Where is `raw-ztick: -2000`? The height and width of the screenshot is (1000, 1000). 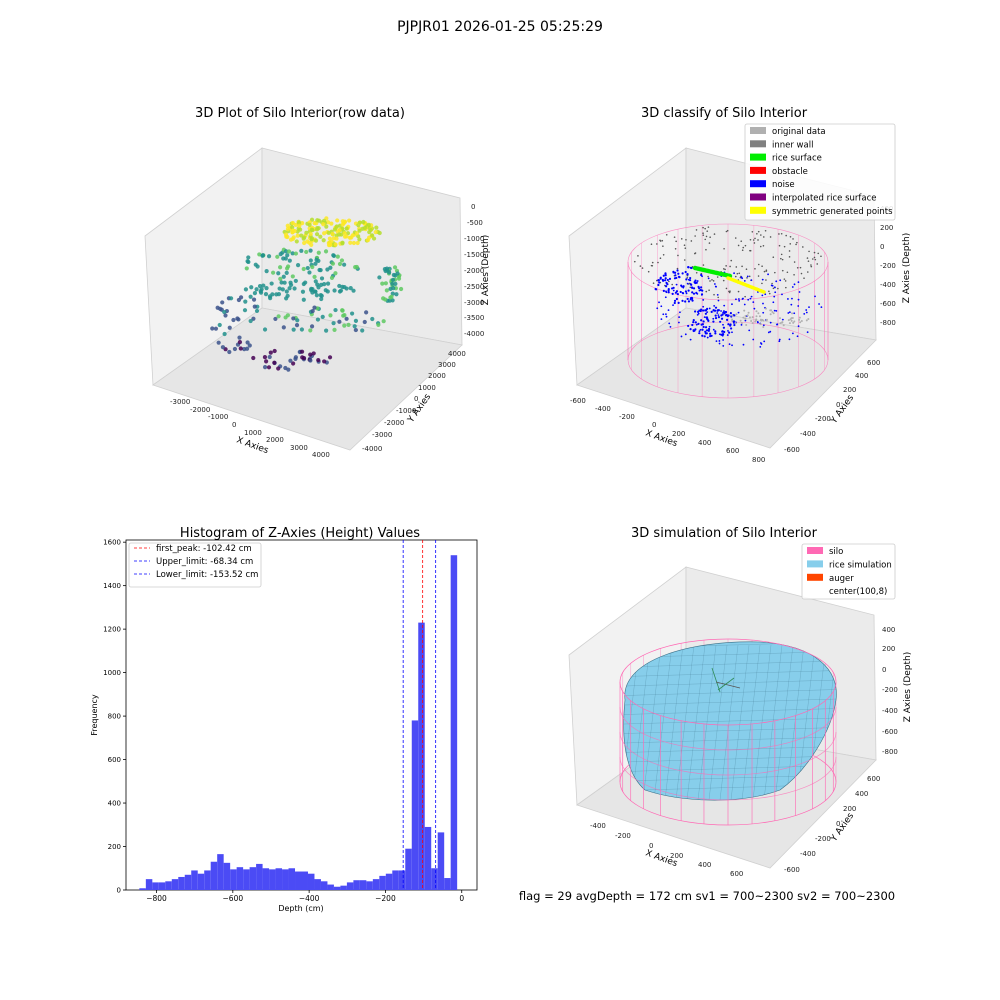 raw-ztick: -2000 is located at coordinates (474, 271).